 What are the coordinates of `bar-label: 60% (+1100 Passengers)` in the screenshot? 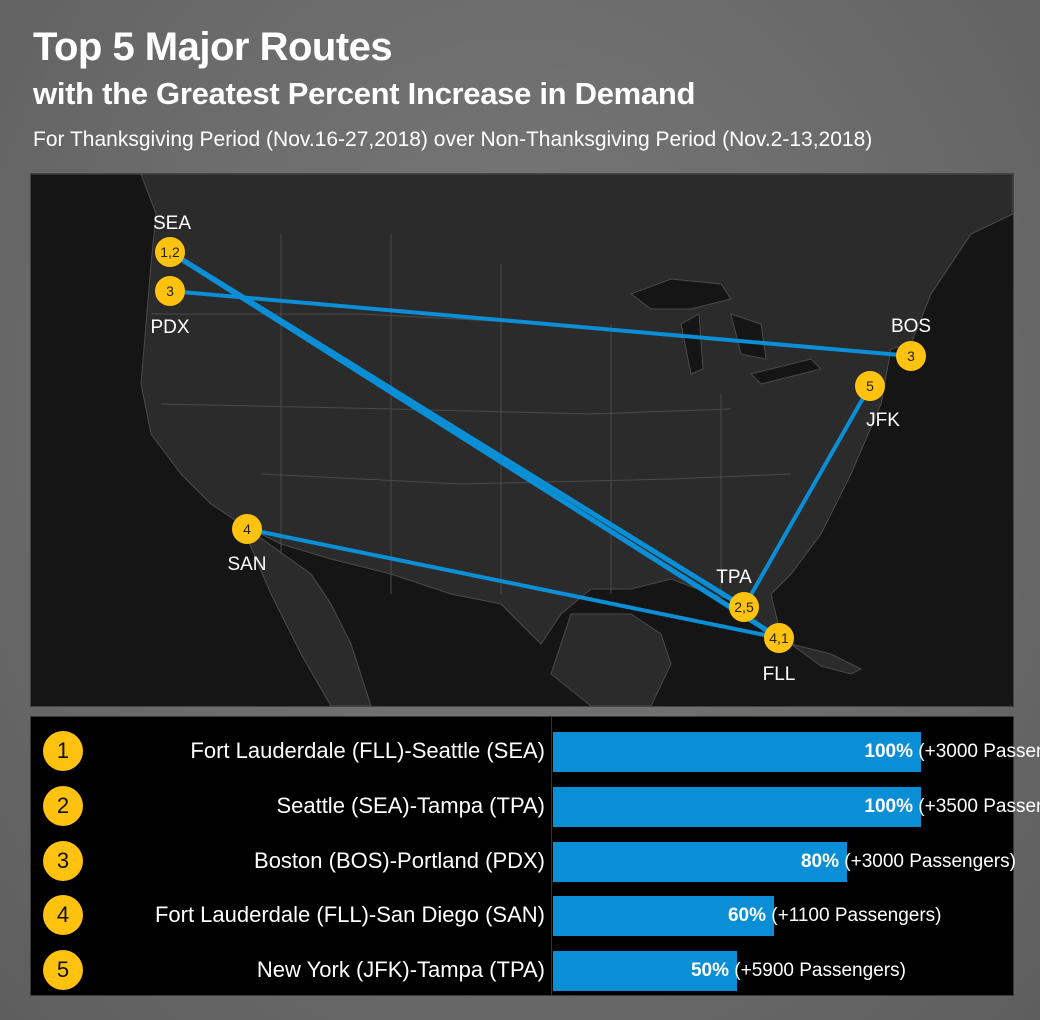 It's located at (835, 916).